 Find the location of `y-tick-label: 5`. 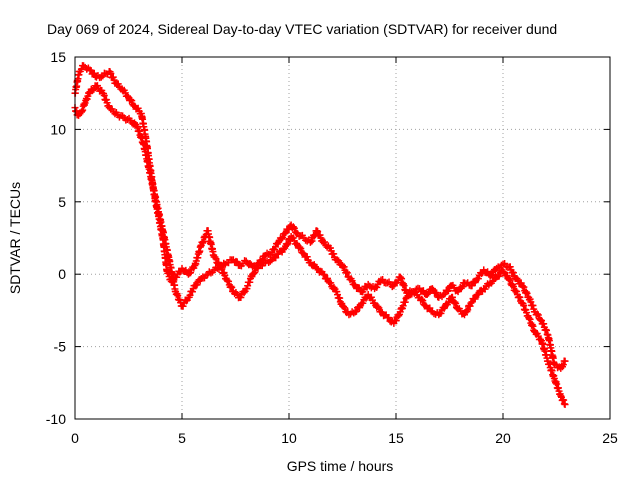

y-tick-label: 5 is located at coordinates (62, 202).